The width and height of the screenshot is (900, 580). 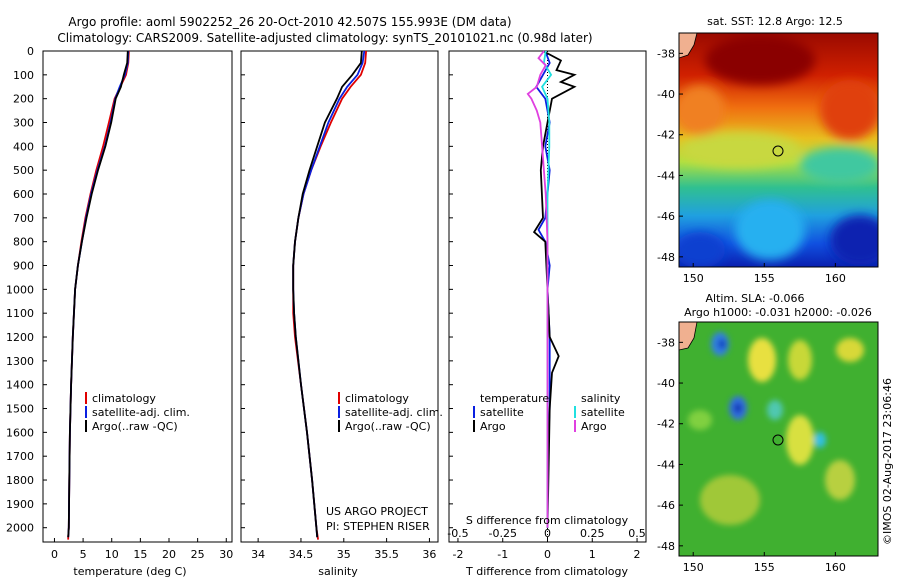 I want to click on difference-xlabel: T difference from climatology, so click(x=546, y=571).